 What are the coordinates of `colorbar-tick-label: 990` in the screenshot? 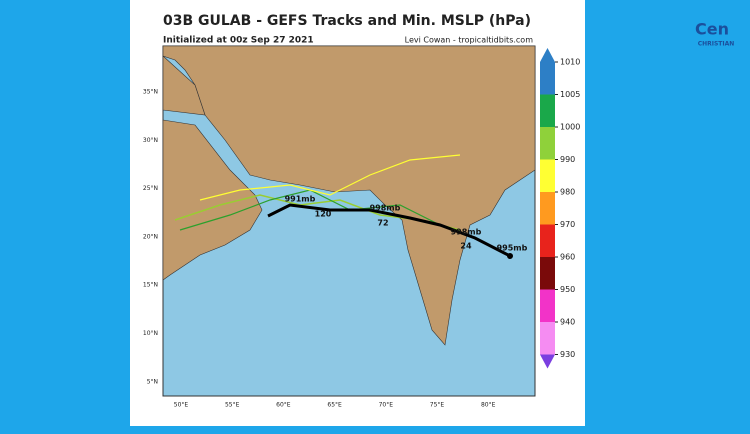 It's located at (567, 159).